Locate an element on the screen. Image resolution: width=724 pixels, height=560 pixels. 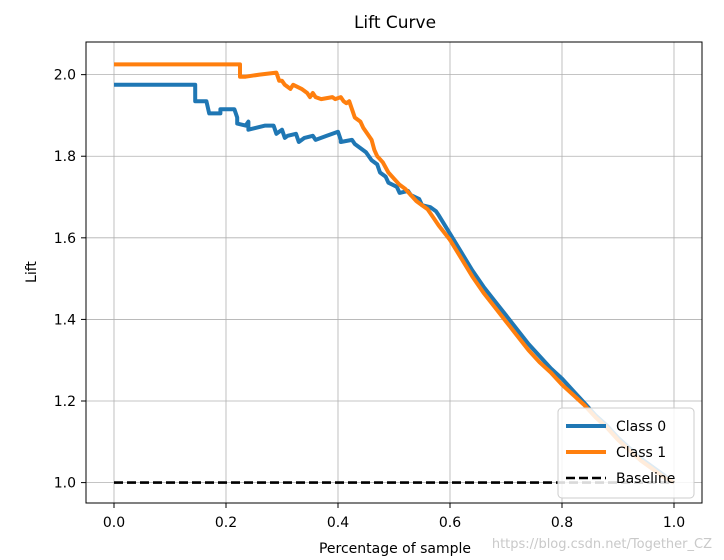
watermark: https://blog.csdn.net/Together_CZ is located at coordinates (601, 544).